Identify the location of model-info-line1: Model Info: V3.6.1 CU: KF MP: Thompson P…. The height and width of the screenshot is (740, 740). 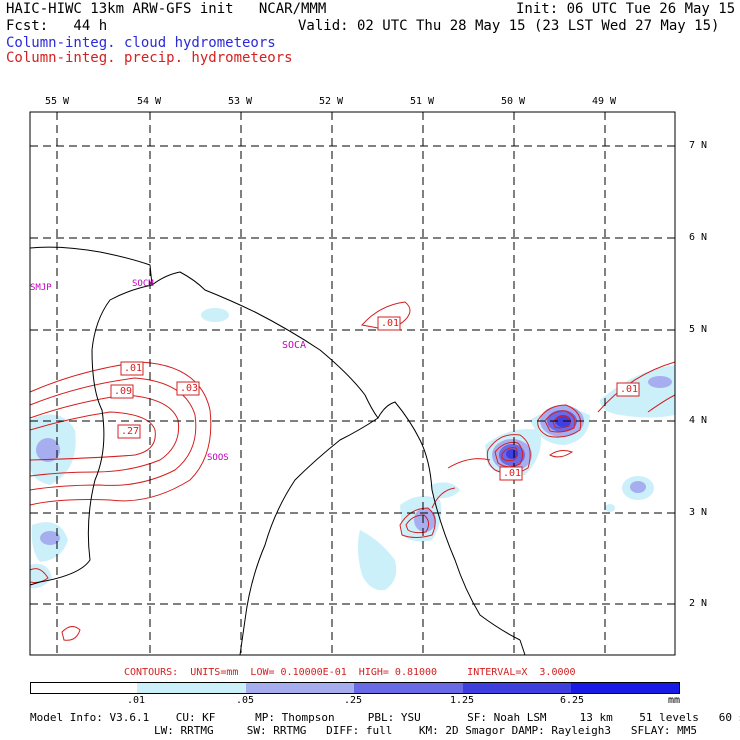
(385, 717).